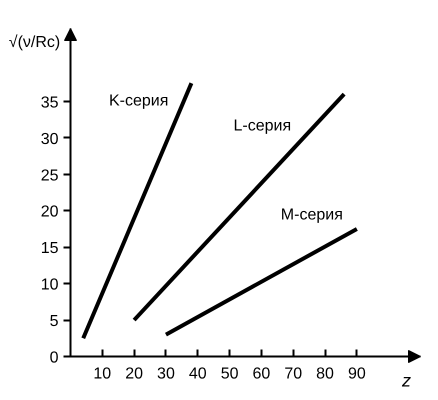  What do you see at coordinates (54, 321) in the screenshot?
I see `y-tick-label: 5` at bounding box center [54, 321].